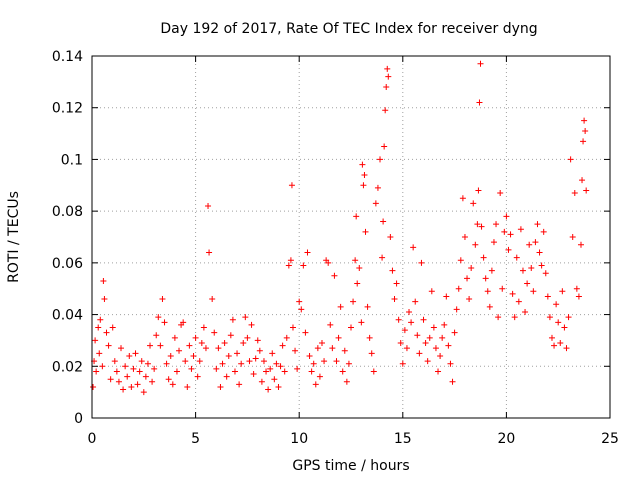  Describe the element at coordinates (67, 367) in the screenshot. I see `y-tick-label: 0.02` at that location.